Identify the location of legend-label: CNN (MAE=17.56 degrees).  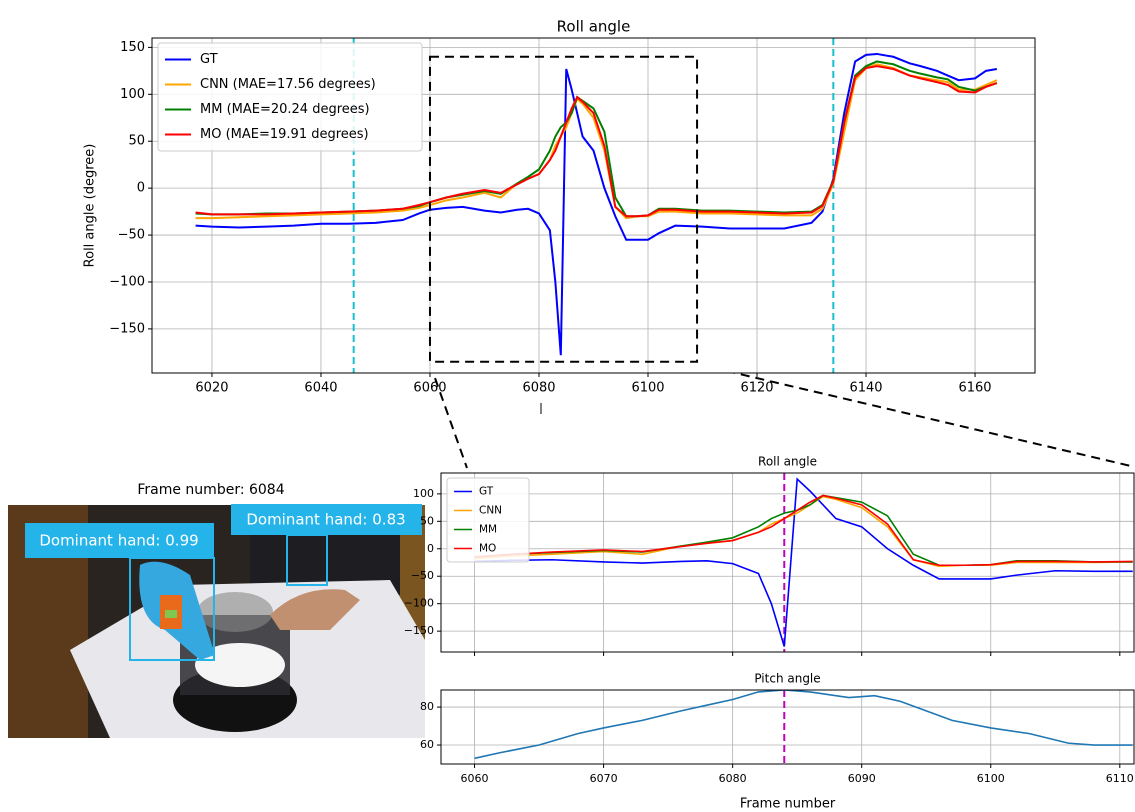
(288, 84).